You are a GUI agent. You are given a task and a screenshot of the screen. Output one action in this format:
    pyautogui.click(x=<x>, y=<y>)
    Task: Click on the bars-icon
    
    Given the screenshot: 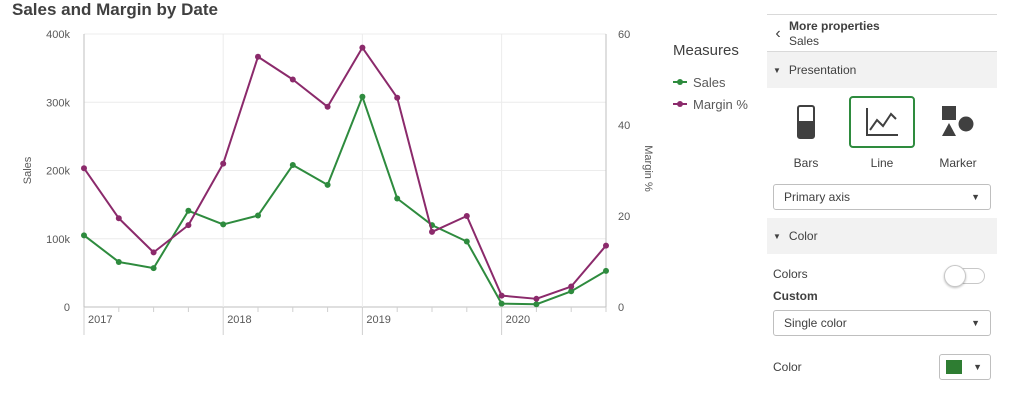 What is the action you would take?
    pyautogui.click(x=806, y=122)
    